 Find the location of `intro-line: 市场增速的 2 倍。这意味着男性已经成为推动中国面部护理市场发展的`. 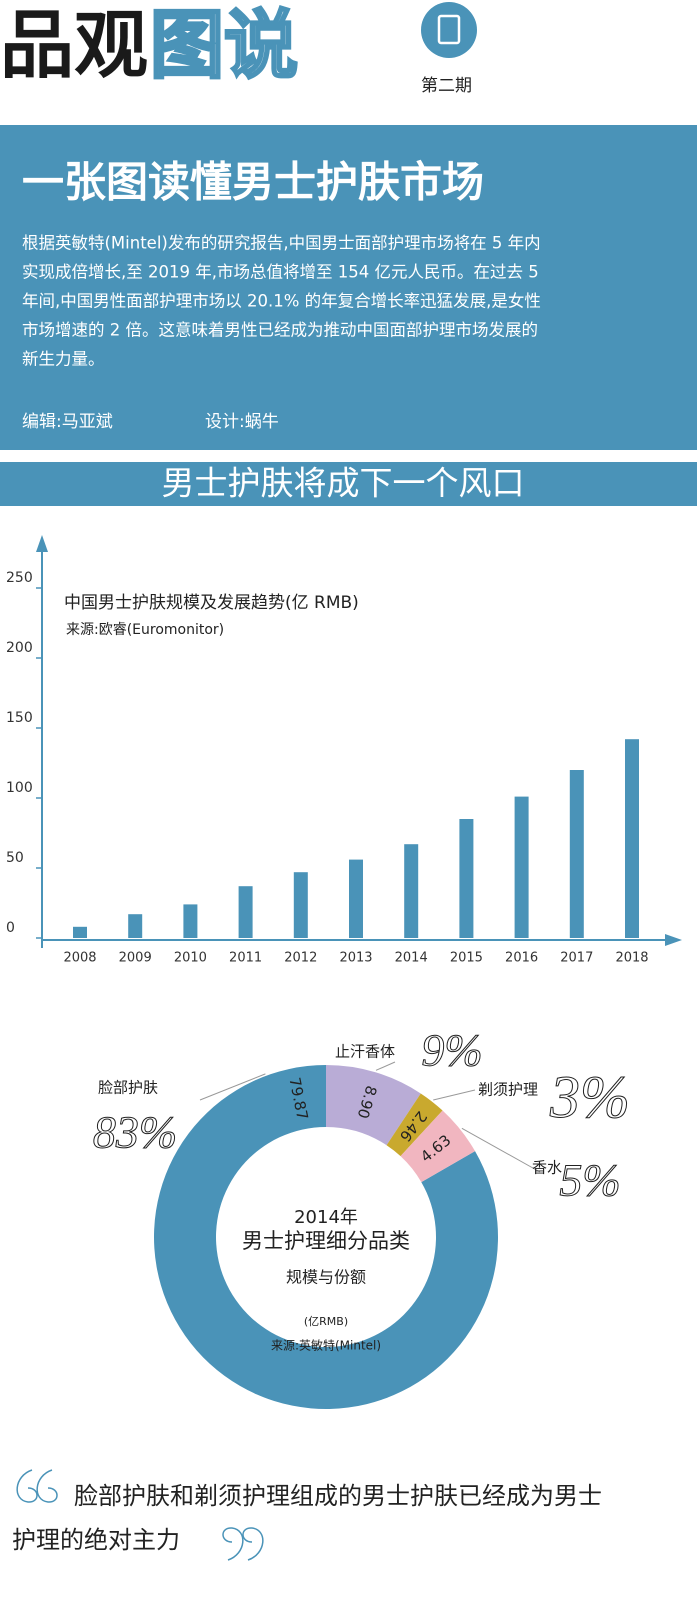

intro-line: 市场增速的 2 倍。这意味着男性已经成为推动中国面部护理市场发展的 is located at coordinates (280, 330).